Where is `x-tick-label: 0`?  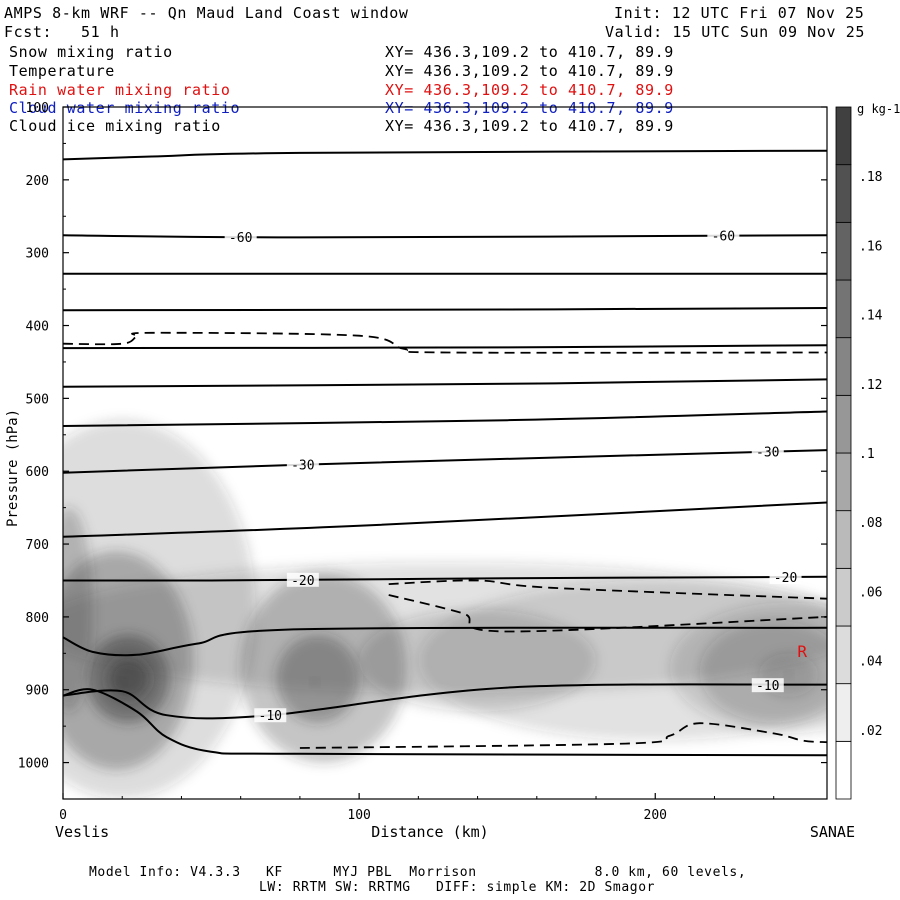 x-tick-label: 0 is located at coordinates (63, 815).